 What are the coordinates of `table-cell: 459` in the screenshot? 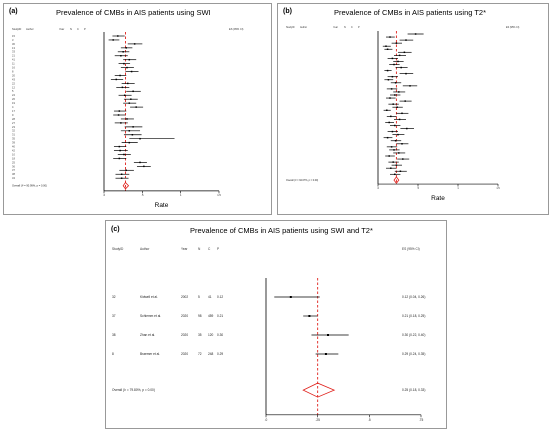 It's located at (211, 316).